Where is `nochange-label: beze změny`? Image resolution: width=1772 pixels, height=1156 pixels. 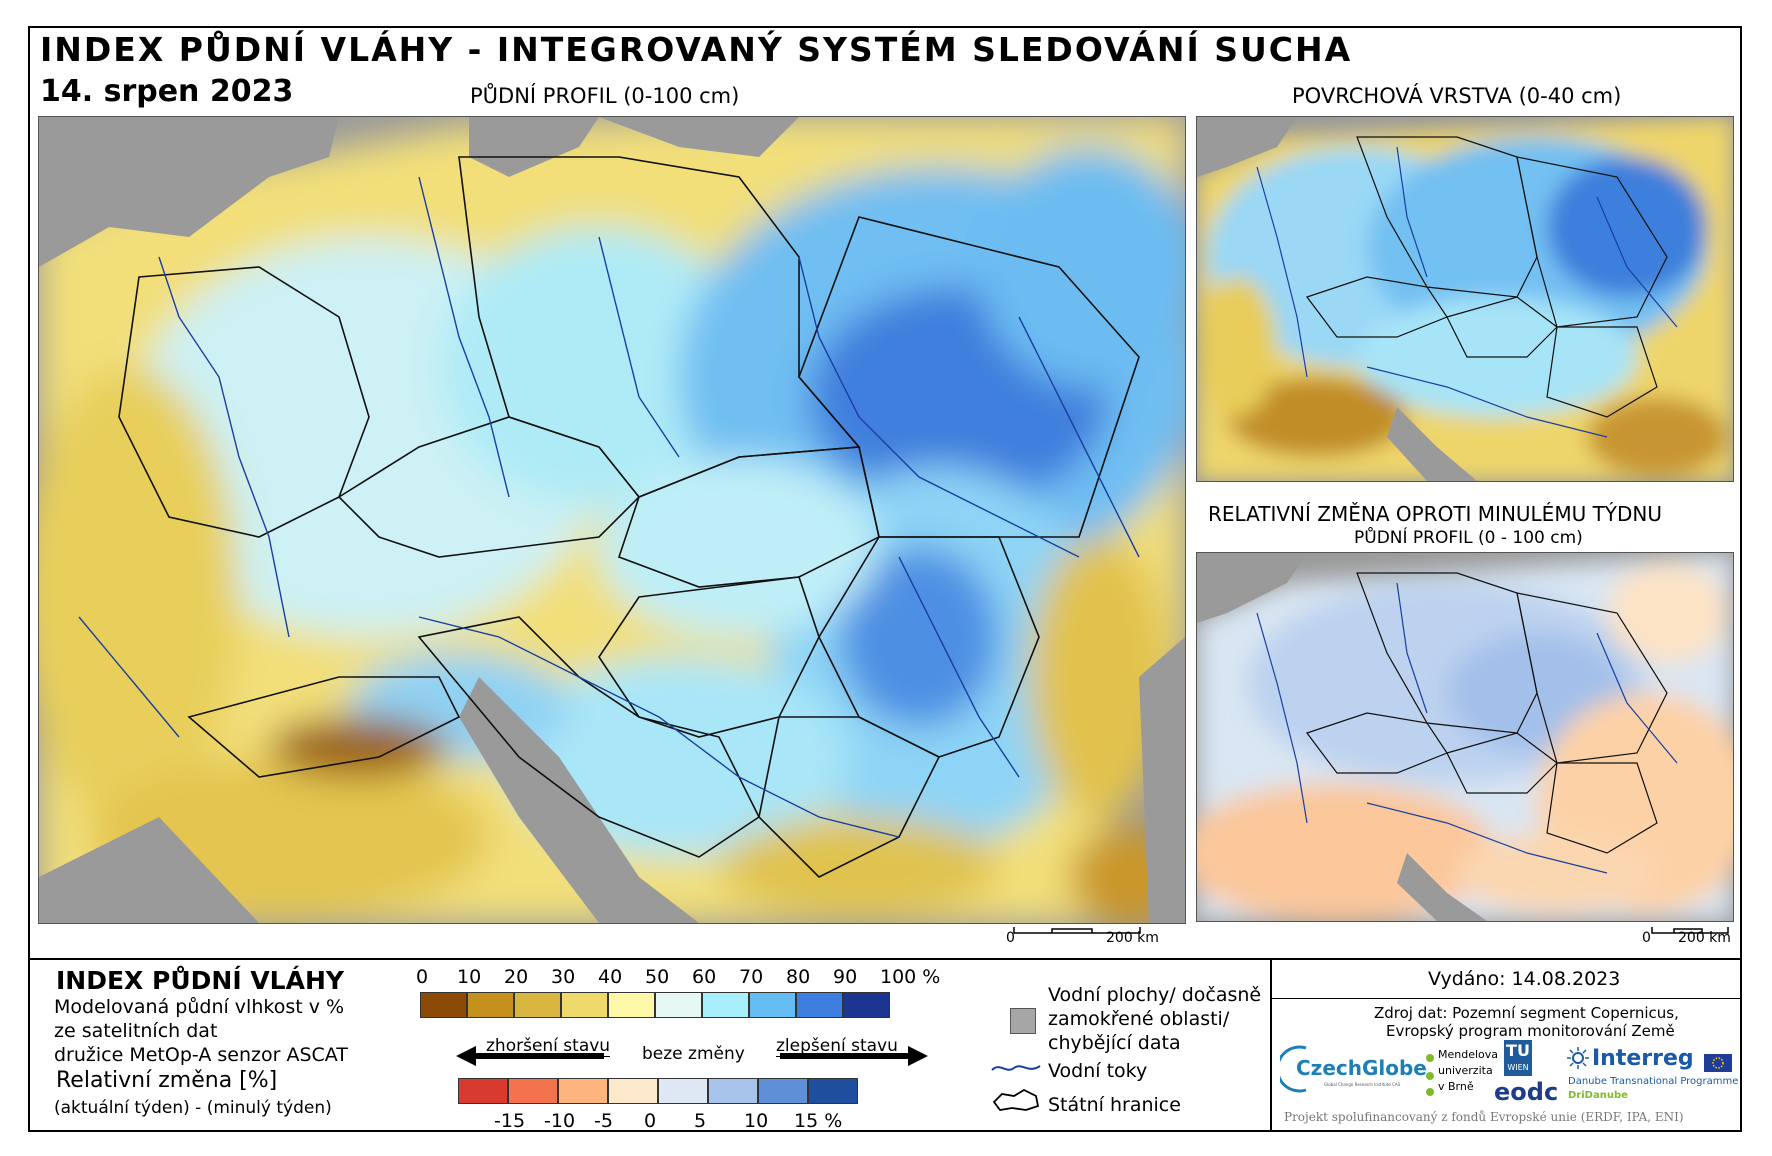 nochange-label: beze změny is located at coordinates (693, 1054).